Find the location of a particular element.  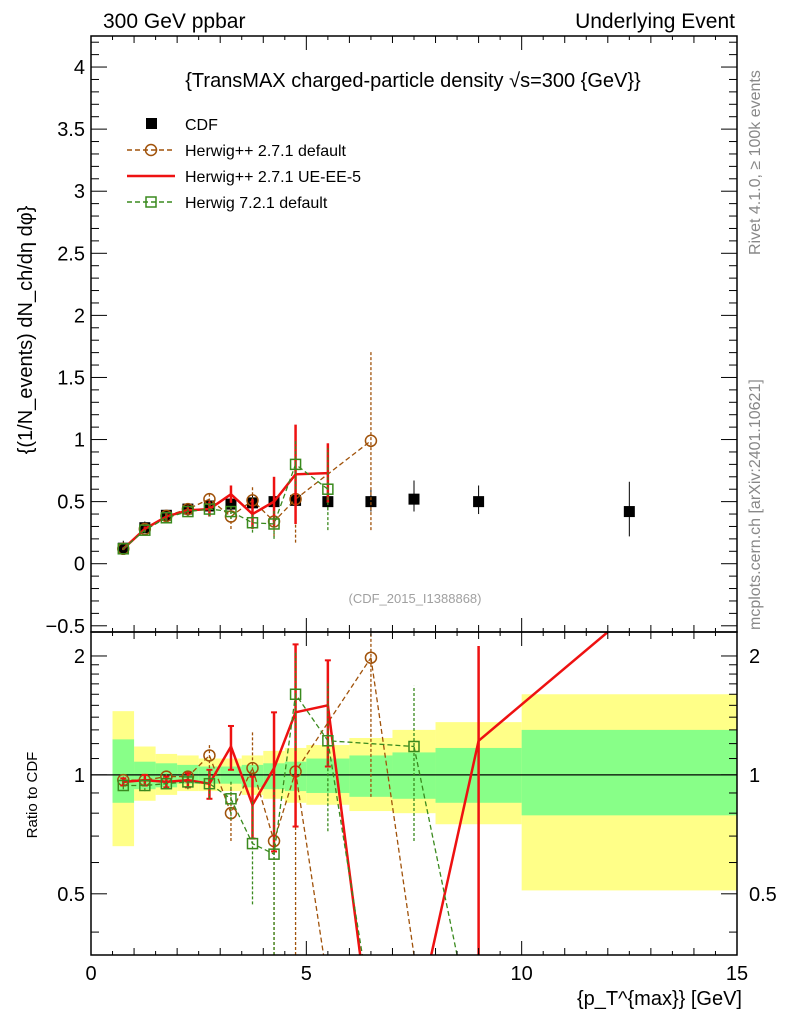

series-solid is located at coordinates (226, 487).